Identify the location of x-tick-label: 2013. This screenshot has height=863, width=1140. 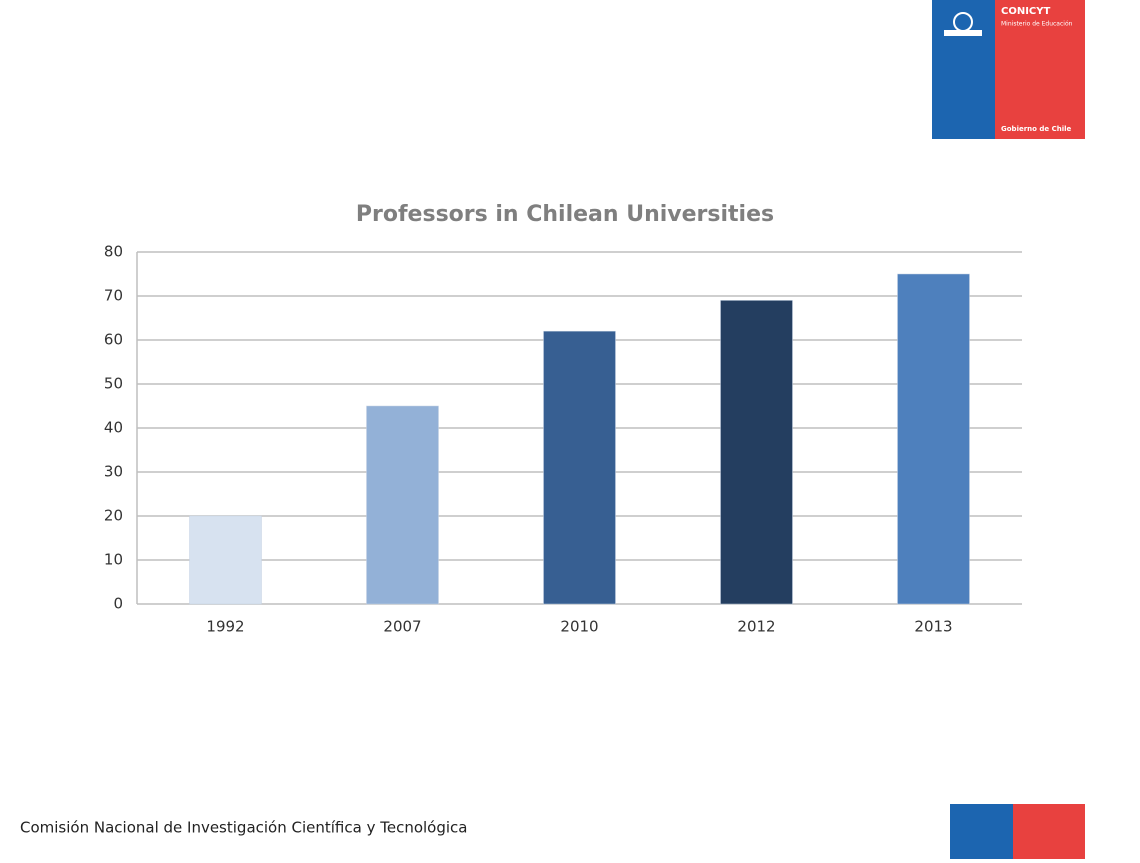
(933, 627).